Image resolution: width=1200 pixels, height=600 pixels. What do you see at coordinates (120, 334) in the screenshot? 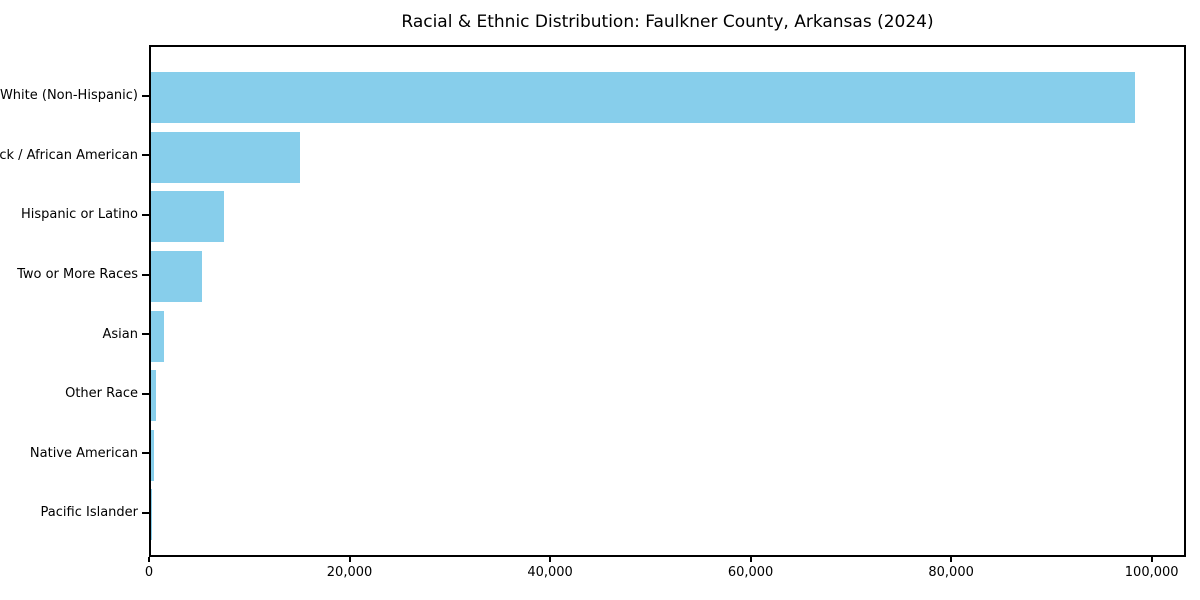
I see `y-tick-label: Asian` at bounding box center [120, 334].